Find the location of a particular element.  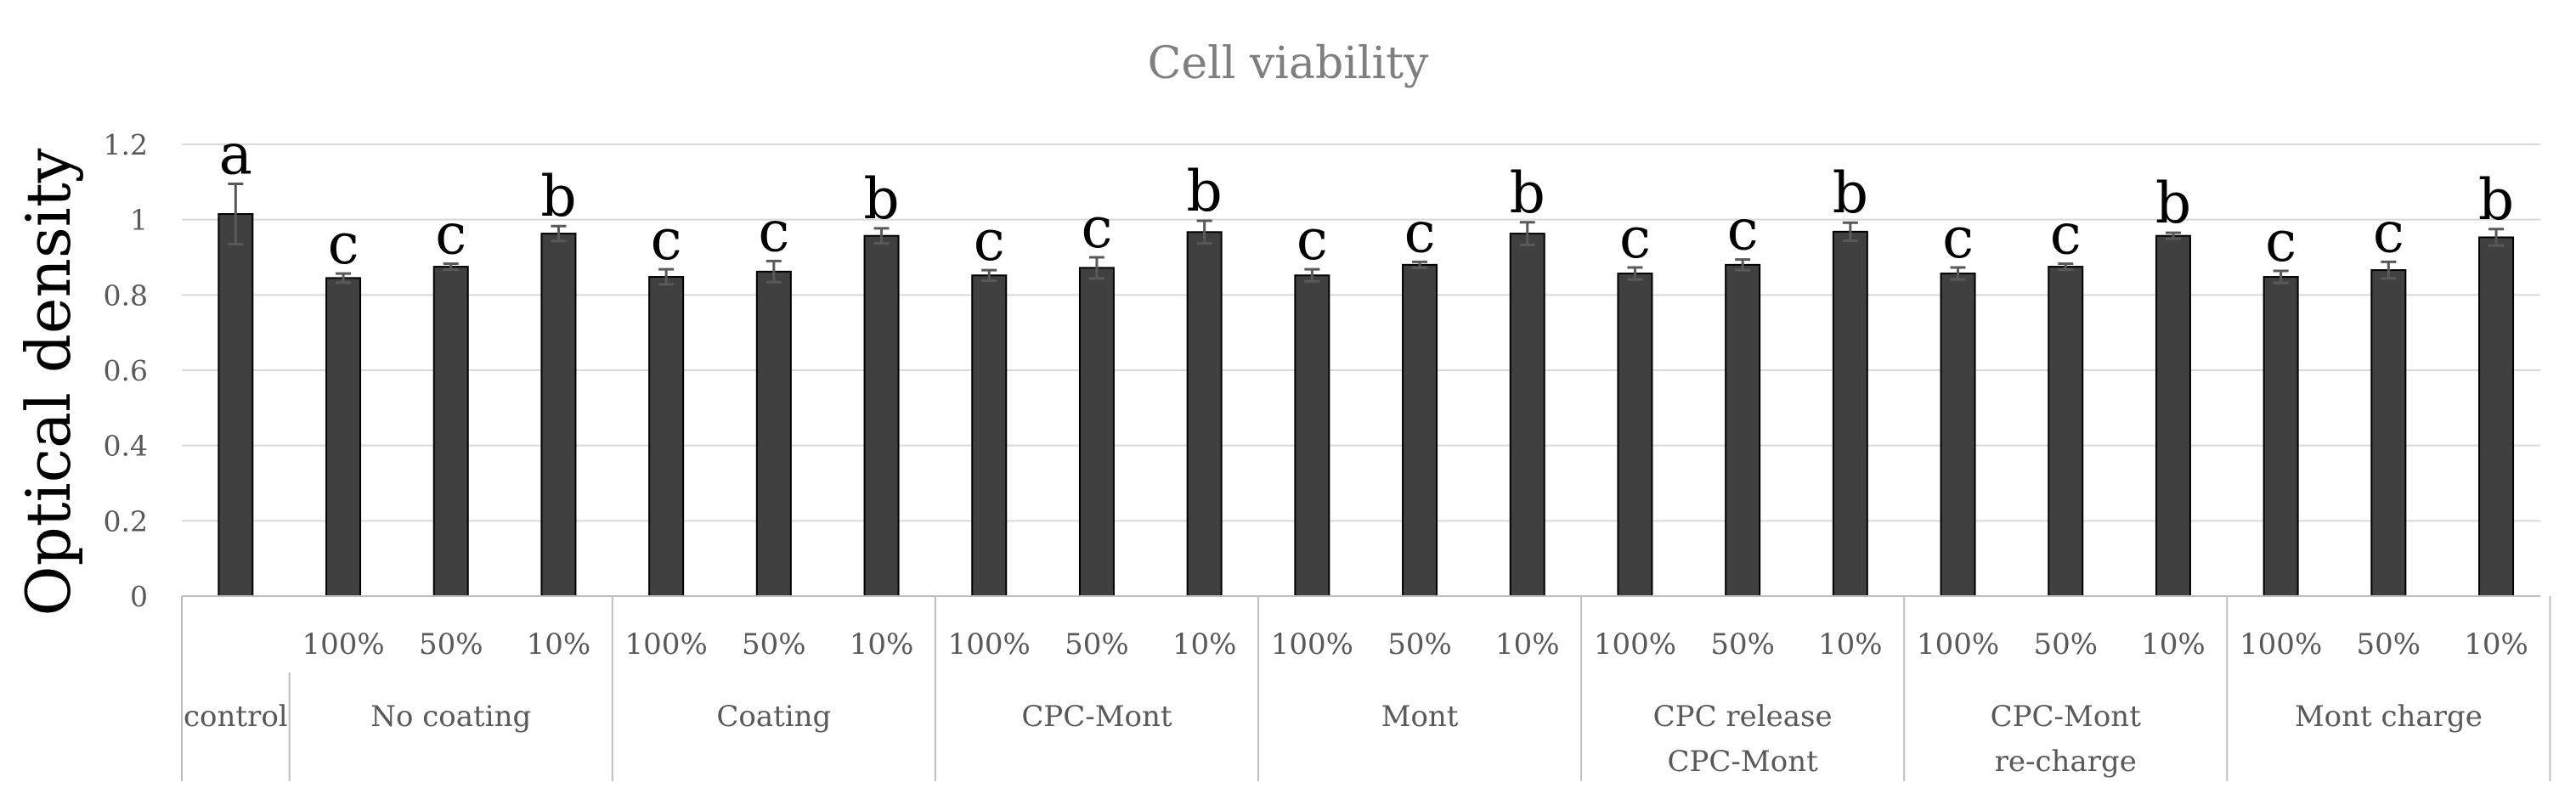

y-tick-label: 0.2 is located at coordinates (126, 521).